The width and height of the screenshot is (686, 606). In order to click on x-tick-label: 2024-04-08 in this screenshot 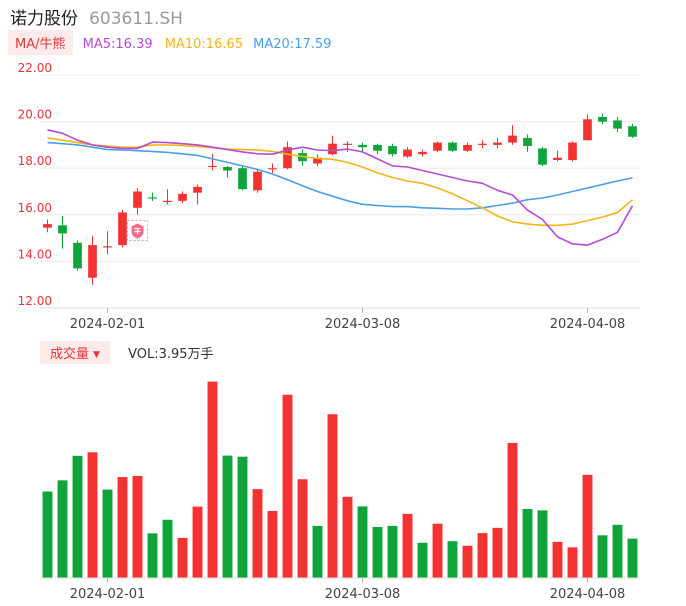, I will do `click(588, 323)`.